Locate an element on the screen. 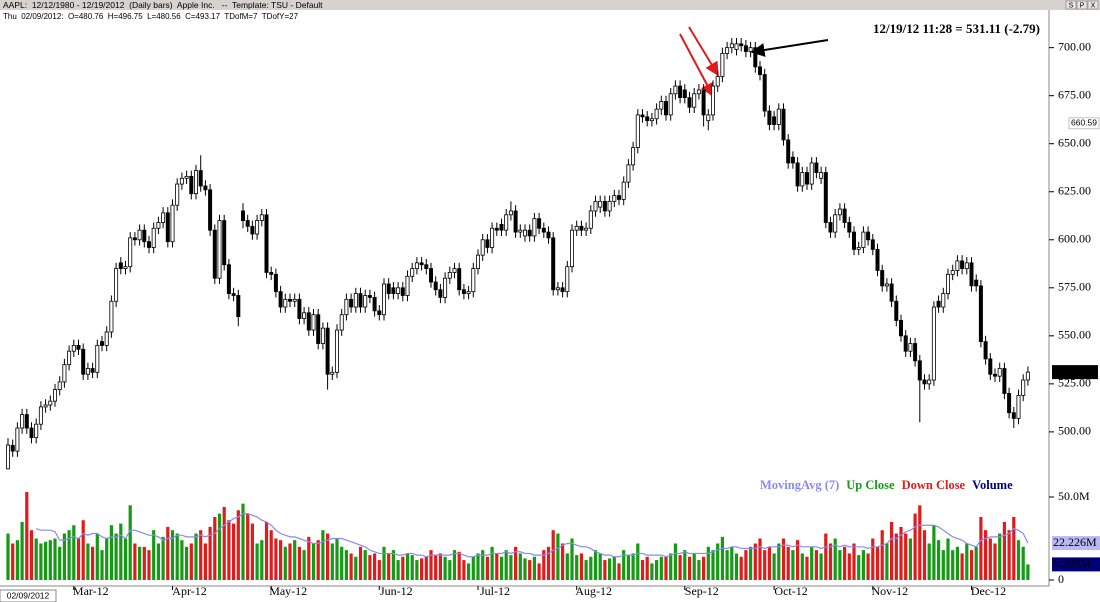  x-tick-label: Aug-12 is located at coordinates (593, 591).